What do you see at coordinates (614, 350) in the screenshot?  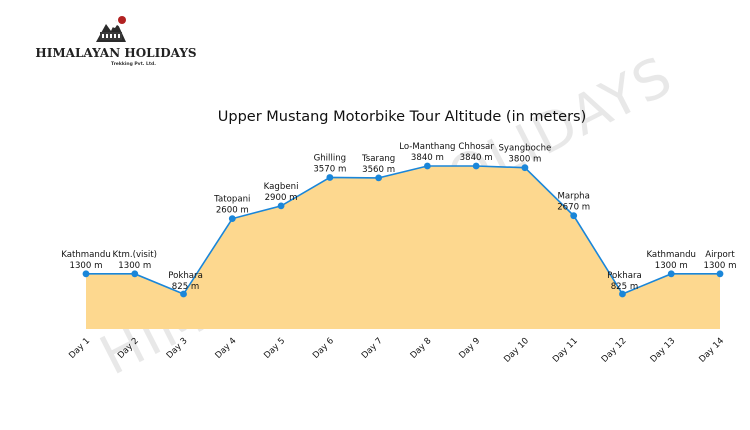 I see `x-tick-label: Day 12` at bounding box center [614, 350].